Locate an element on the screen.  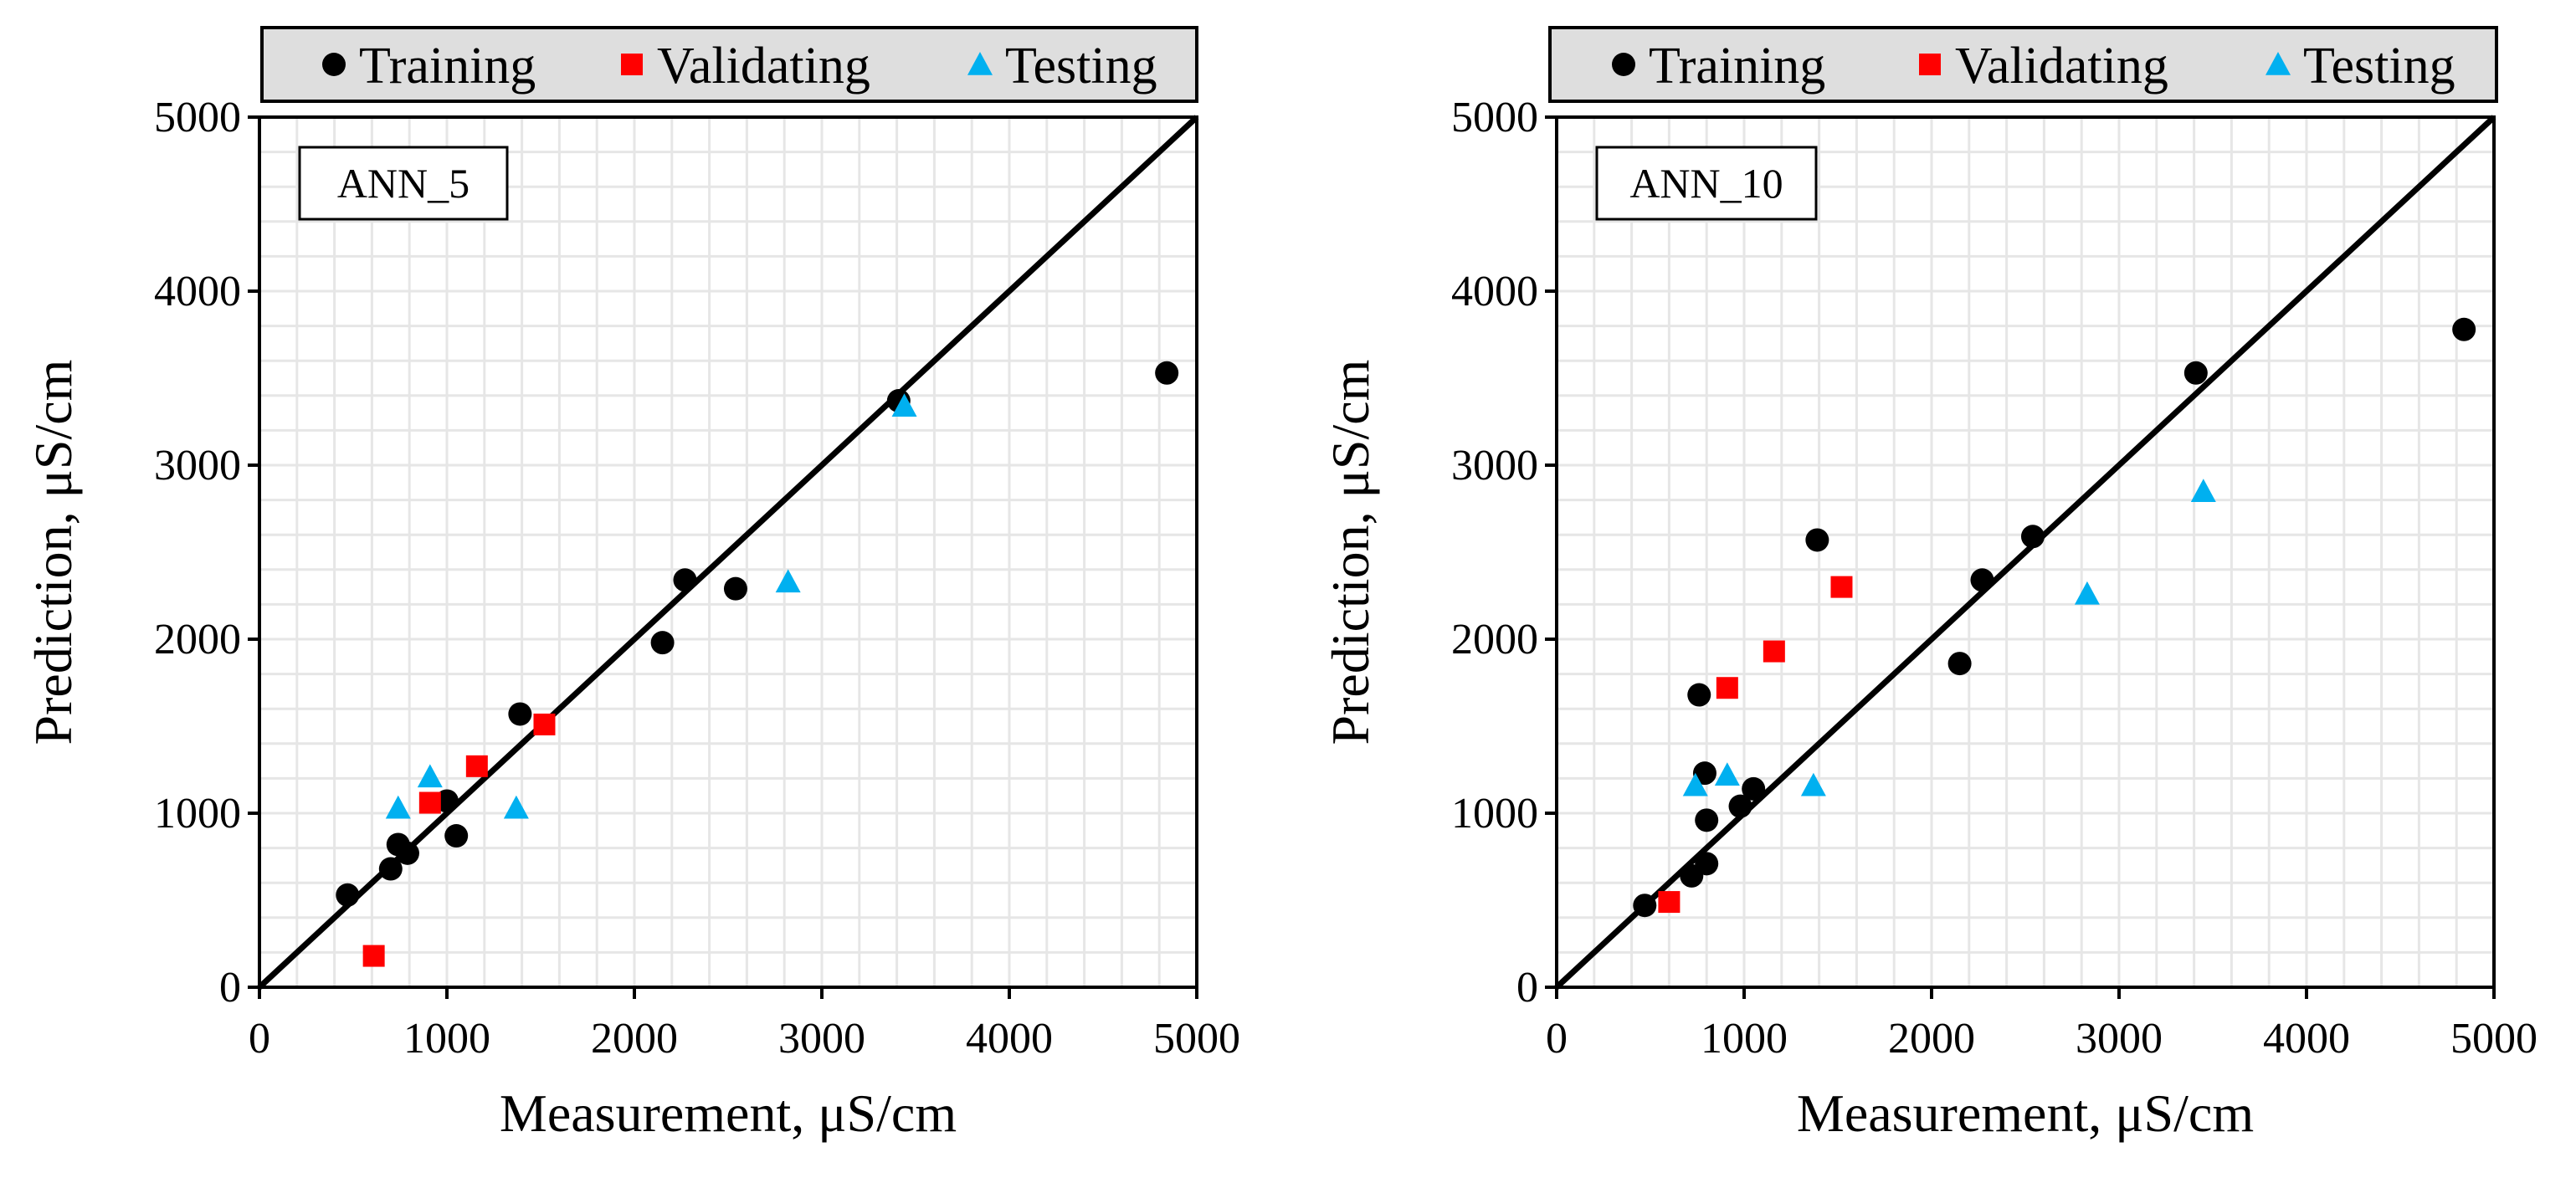
panel-title: ANN_10 is located at coordinates (1706, 183).